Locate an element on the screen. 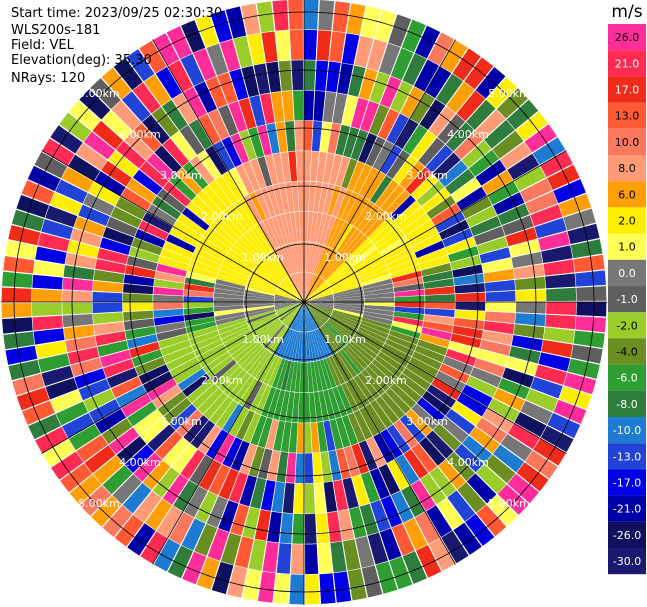 Image resolution: width=647 pixels, height=607 pixels. range-ring-label: 2.00km is located at coordinates (222, 216).